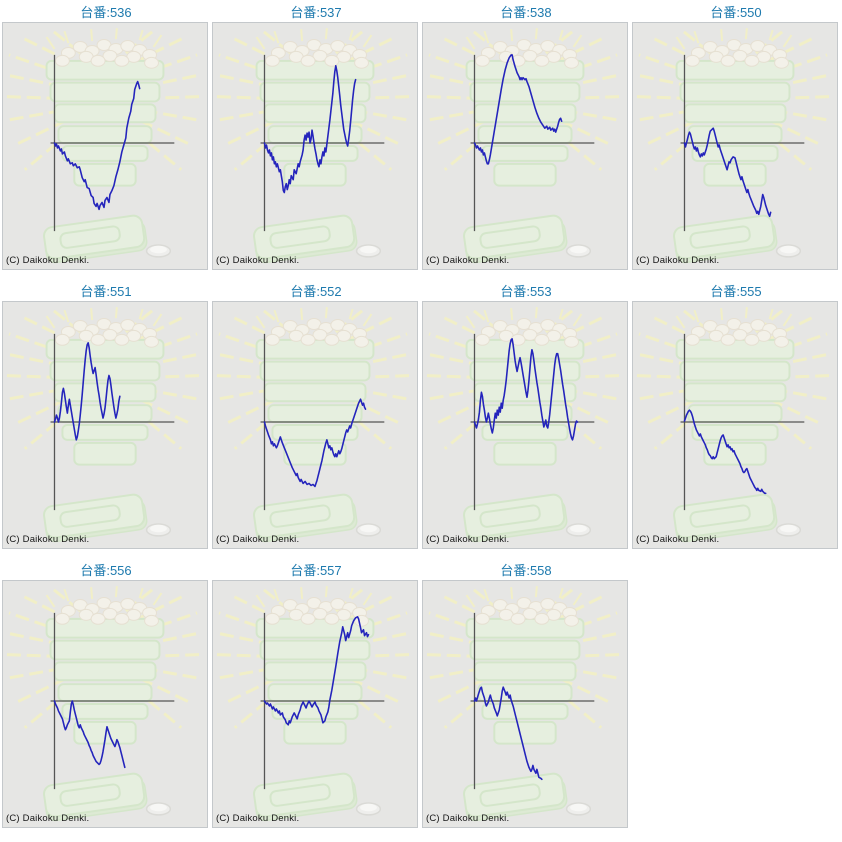 The height and width of the screenshot is (842, 842). I want to click on chart-axes, so click(742, 422).